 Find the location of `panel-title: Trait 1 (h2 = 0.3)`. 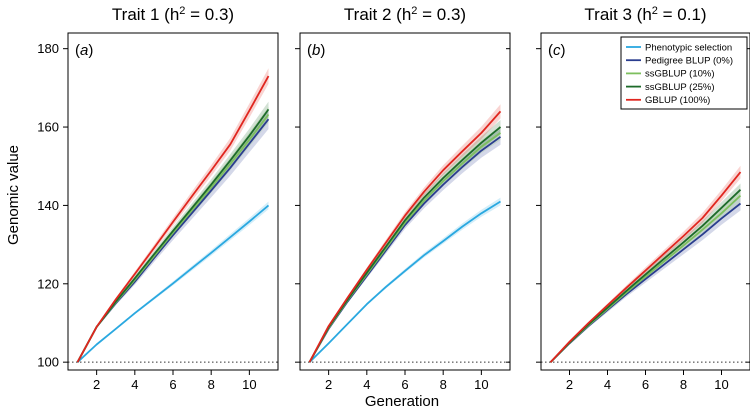

panel-title: Trait 1 (h2 = 0.3) is located at coordinates (173, 14).